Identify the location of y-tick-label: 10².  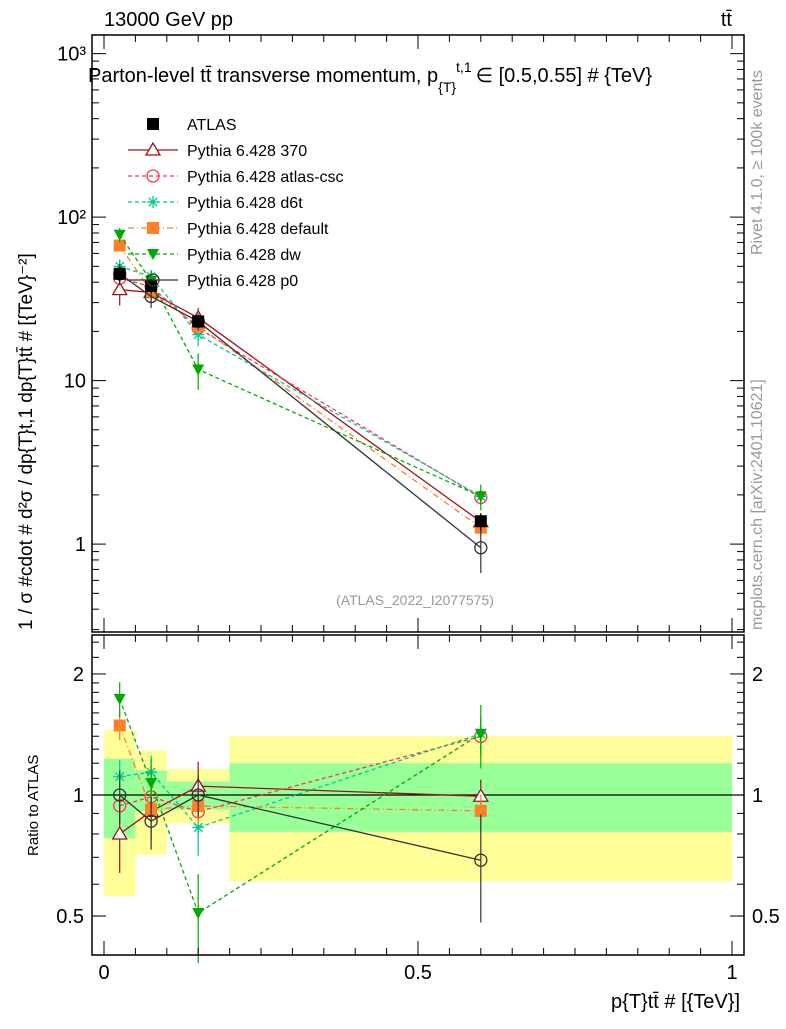
(71, 218).